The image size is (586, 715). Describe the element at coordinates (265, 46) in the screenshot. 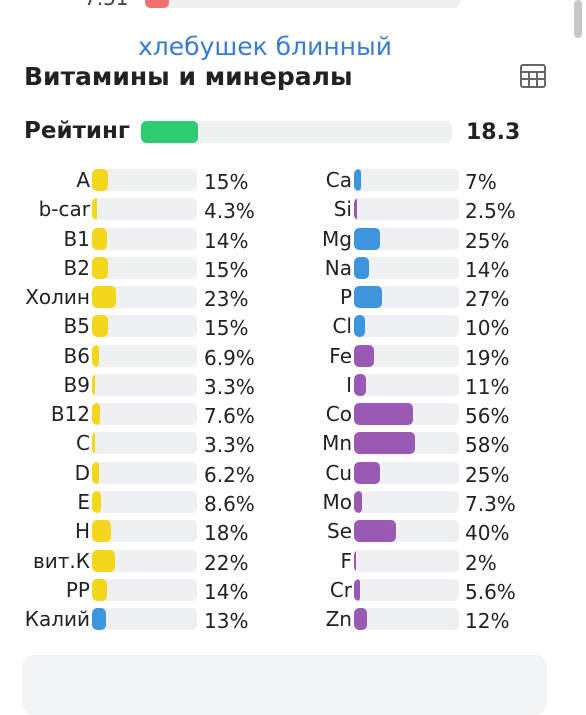

I see `food-link: хлебушек блинный` at that location.